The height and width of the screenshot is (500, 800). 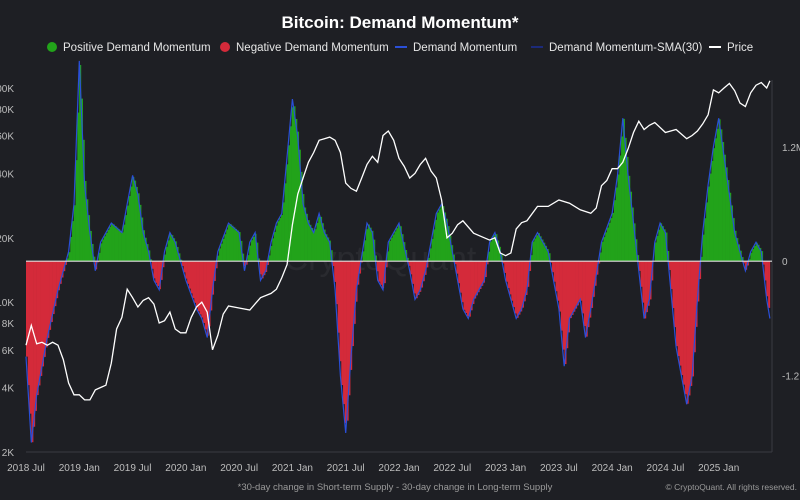 What do you see at coordinates (559, 468) in the screenshot?
I see `x-tick-label: 2023 Jul` at bounding box center [559, 468].